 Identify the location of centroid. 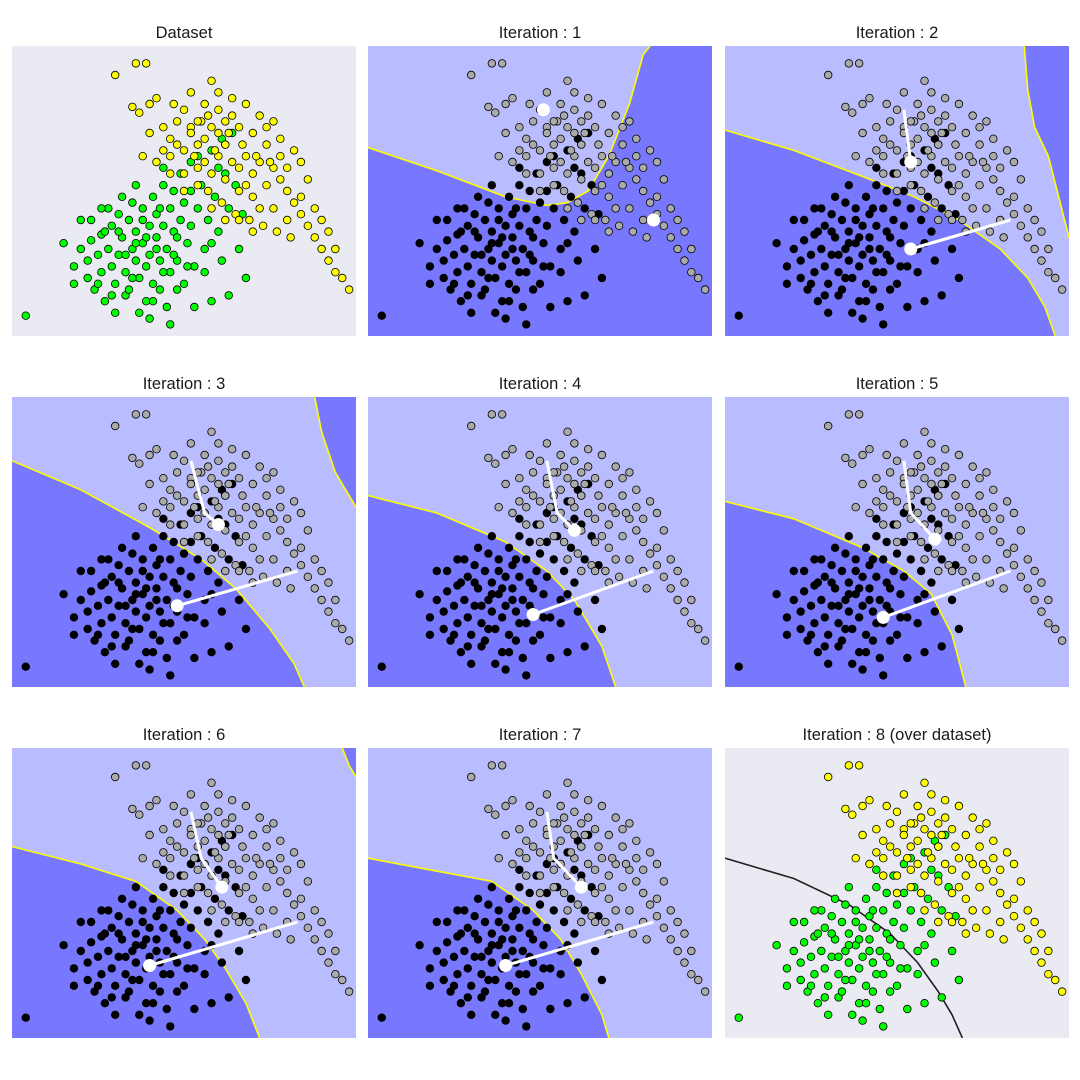
(150, 965).